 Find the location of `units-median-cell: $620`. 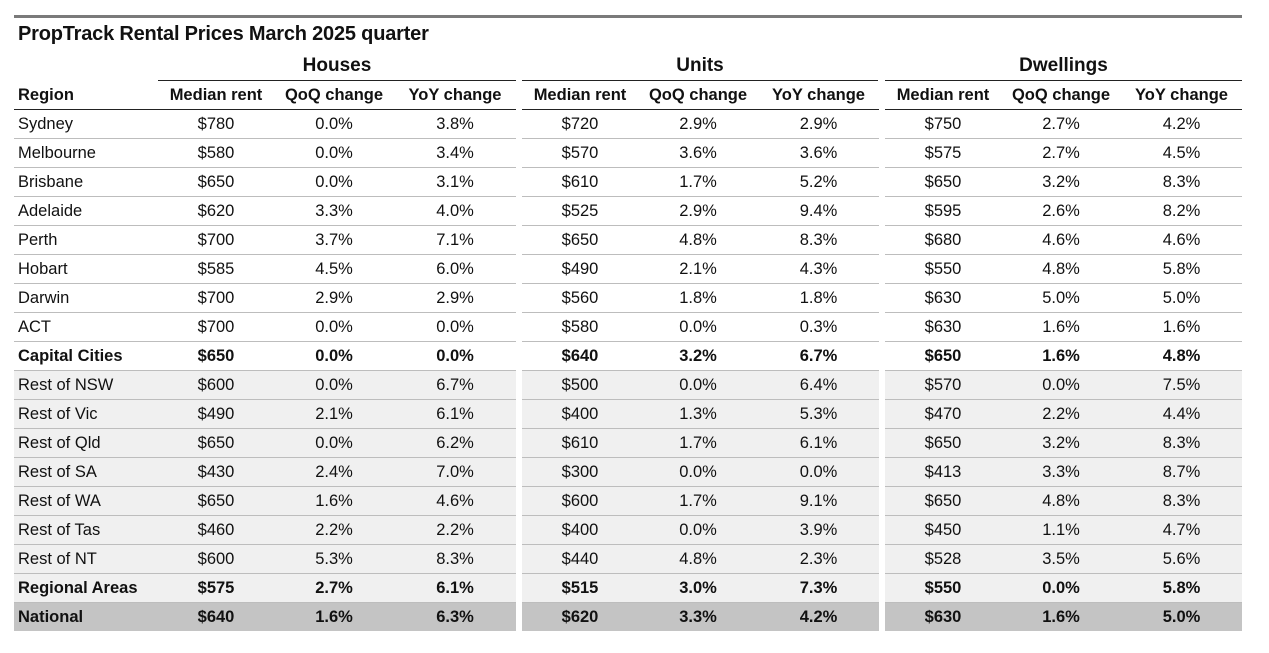

units-median-cell: $620 is located at coordinates (580, 616).